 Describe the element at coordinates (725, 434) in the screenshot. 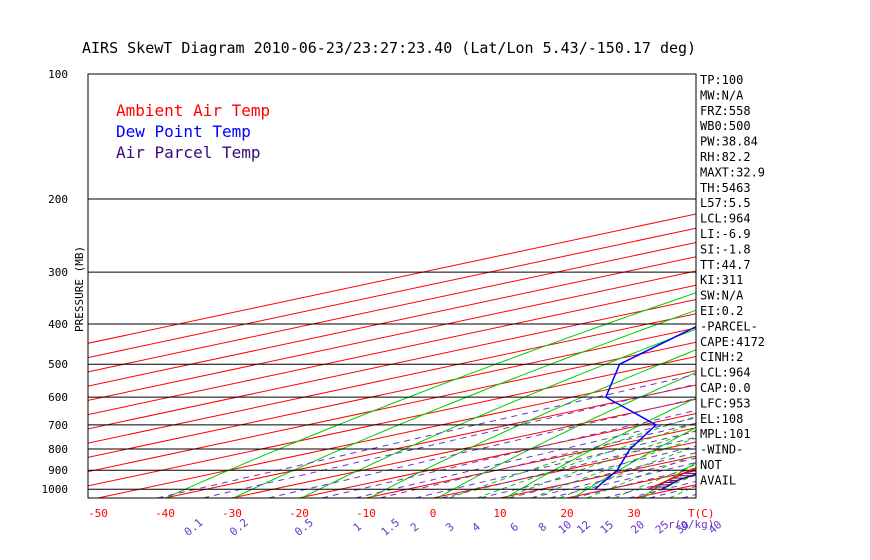

I see `index-item: MPL:101` at that location.